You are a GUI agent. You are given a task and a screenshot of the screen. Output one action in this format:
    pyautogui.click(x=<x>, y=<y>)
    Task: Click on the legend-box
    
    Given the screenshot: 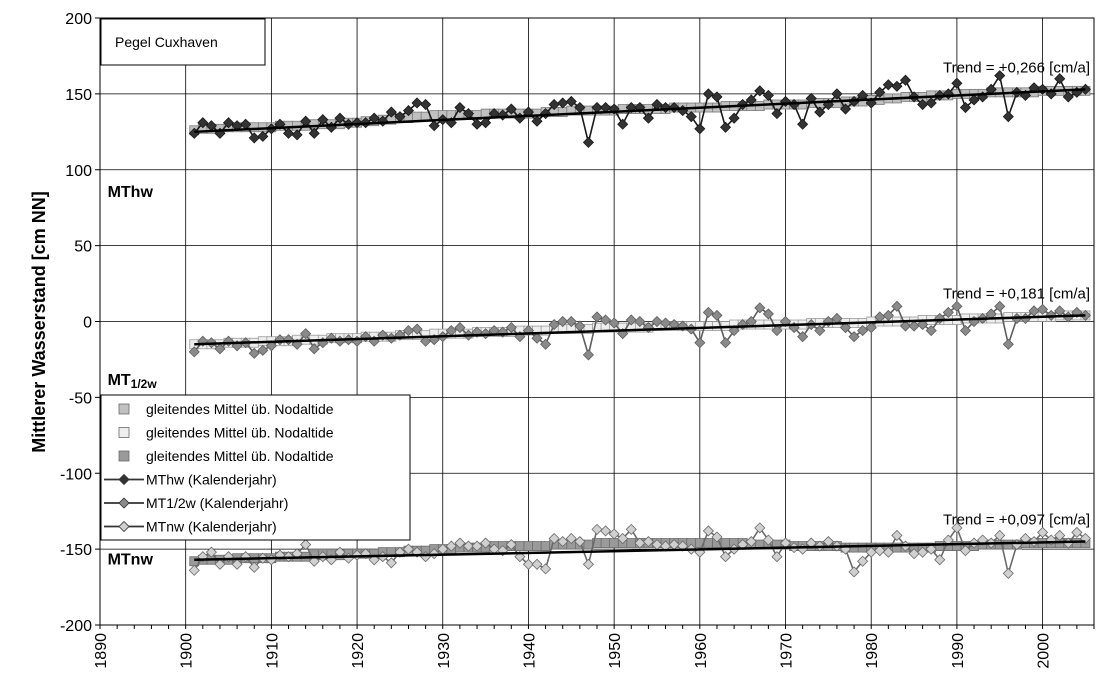 What is the action you would take?
    pyautogui.click(x=255, y=467)
    